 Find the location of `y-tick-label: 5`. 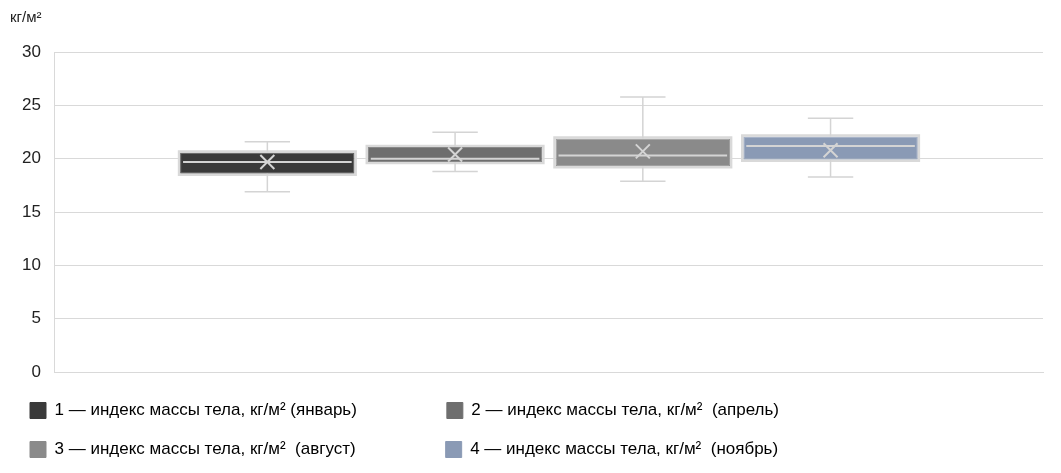

y-tick-label: 5 is located at coordinates (36, 318).